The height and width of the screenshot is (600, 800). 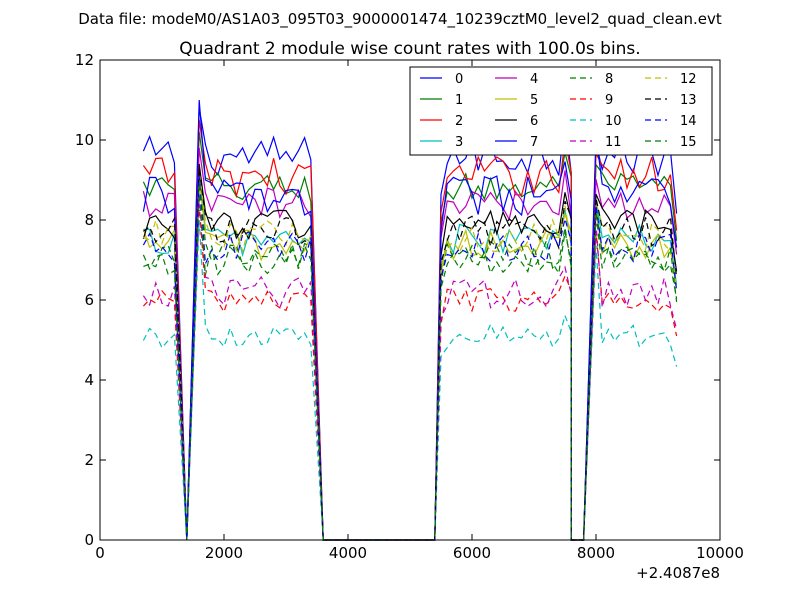 I want to click on legend-label-6: 6, so click(x=534, y=121).